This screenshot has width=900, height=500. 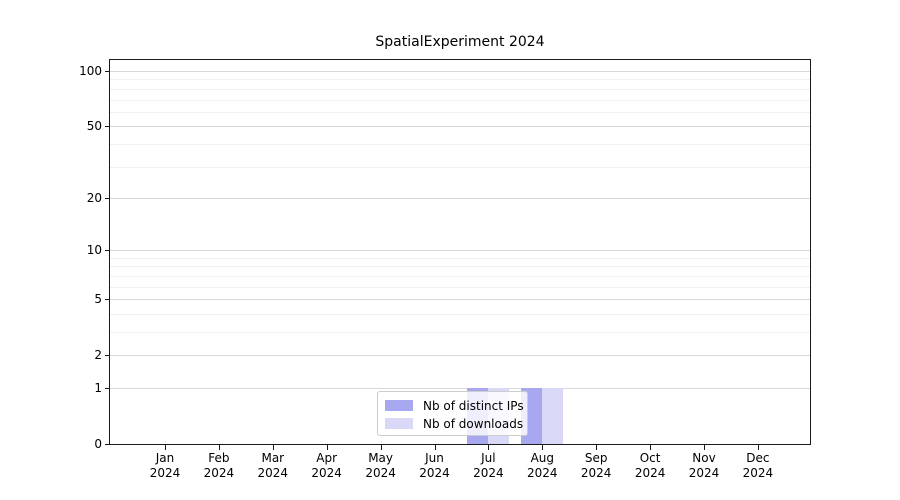 I want to click on legend-label-downloads: Nb of downloads, so click(x=473, y=423).